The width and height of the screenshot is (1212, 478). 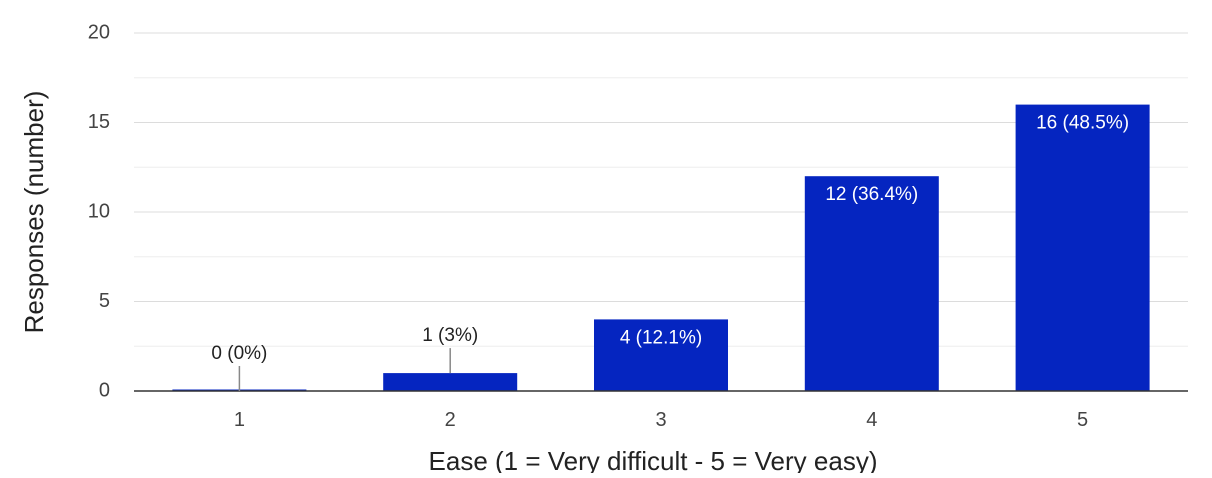 What do you see at coordinates (104, 390) in the screenshot?
I see `y-tick-label: 0` at bounding box center [104, 390].